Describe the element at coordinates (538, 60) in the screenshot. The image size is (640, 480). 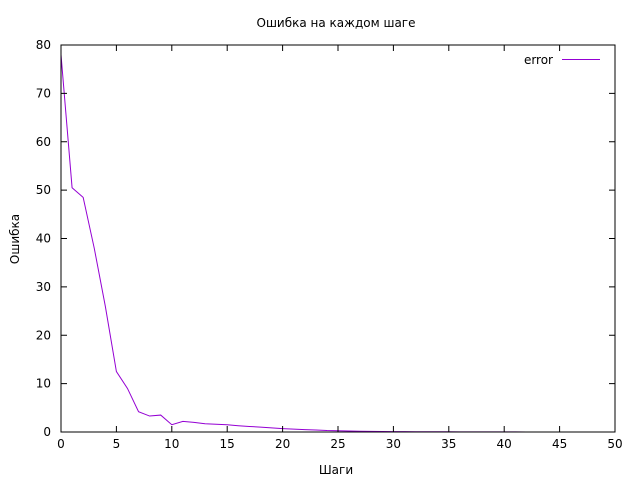
I see `legend-label: error` at that location.